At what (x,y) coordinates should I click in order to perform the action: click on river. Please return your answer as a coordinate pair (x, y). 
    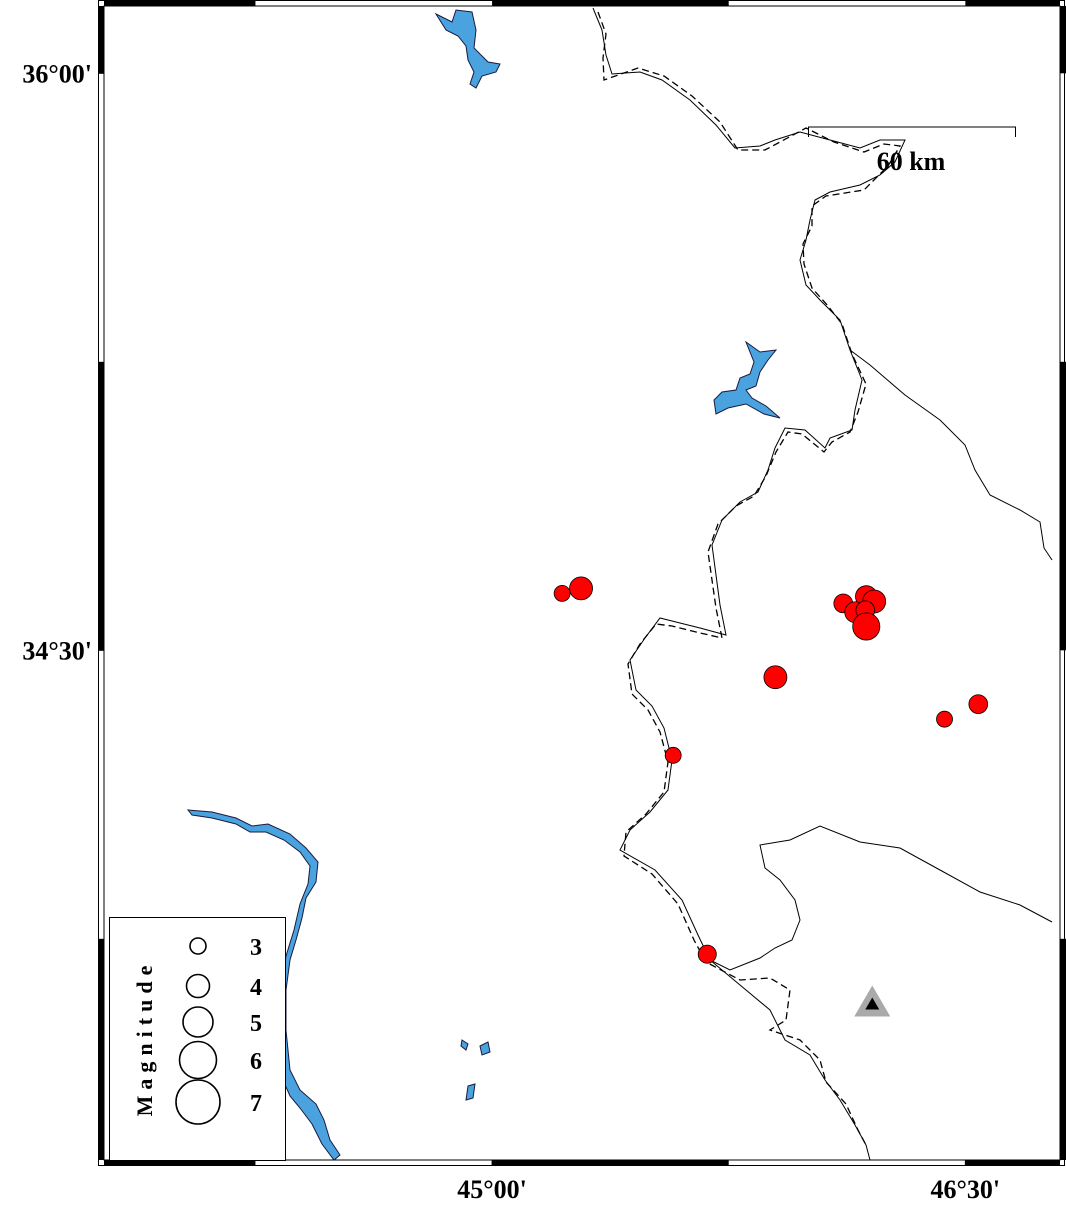
    Looking at the image, I should click on (263, 985).